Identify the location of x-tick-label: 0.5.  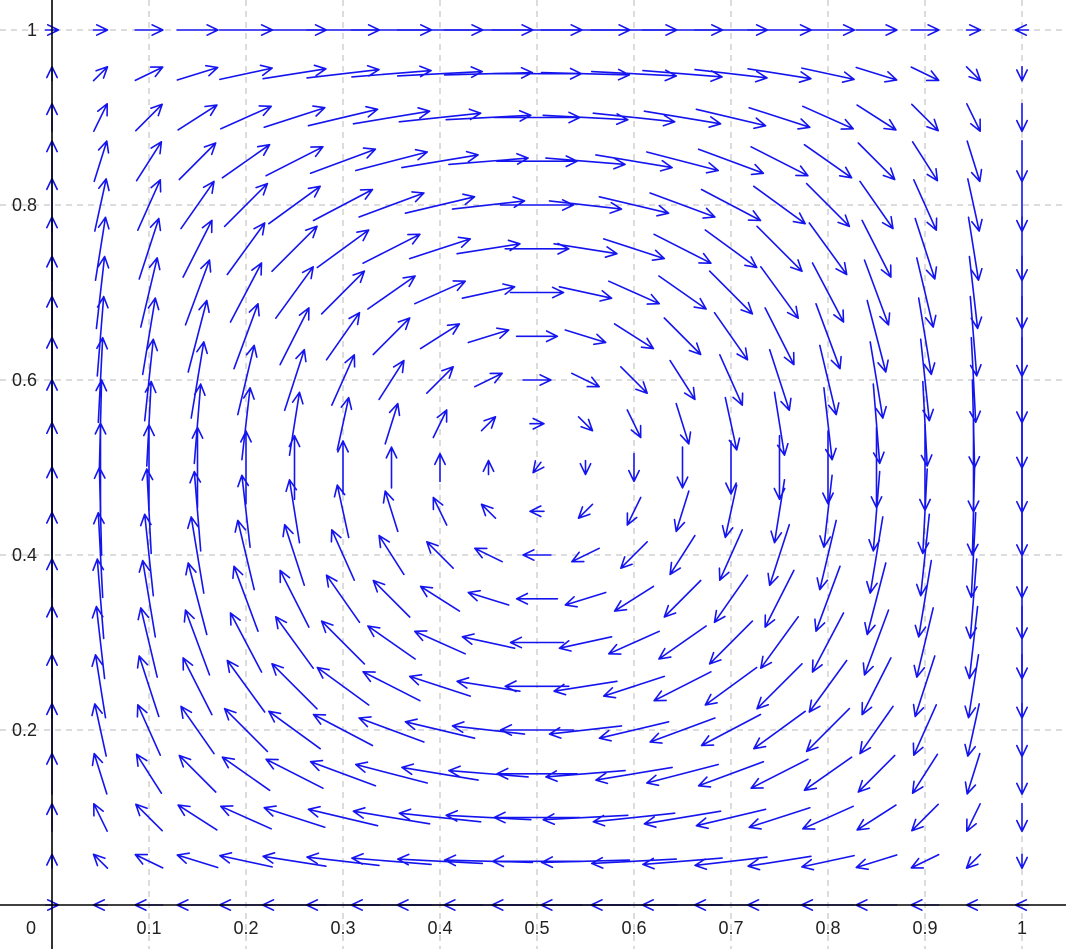
(536, 928).